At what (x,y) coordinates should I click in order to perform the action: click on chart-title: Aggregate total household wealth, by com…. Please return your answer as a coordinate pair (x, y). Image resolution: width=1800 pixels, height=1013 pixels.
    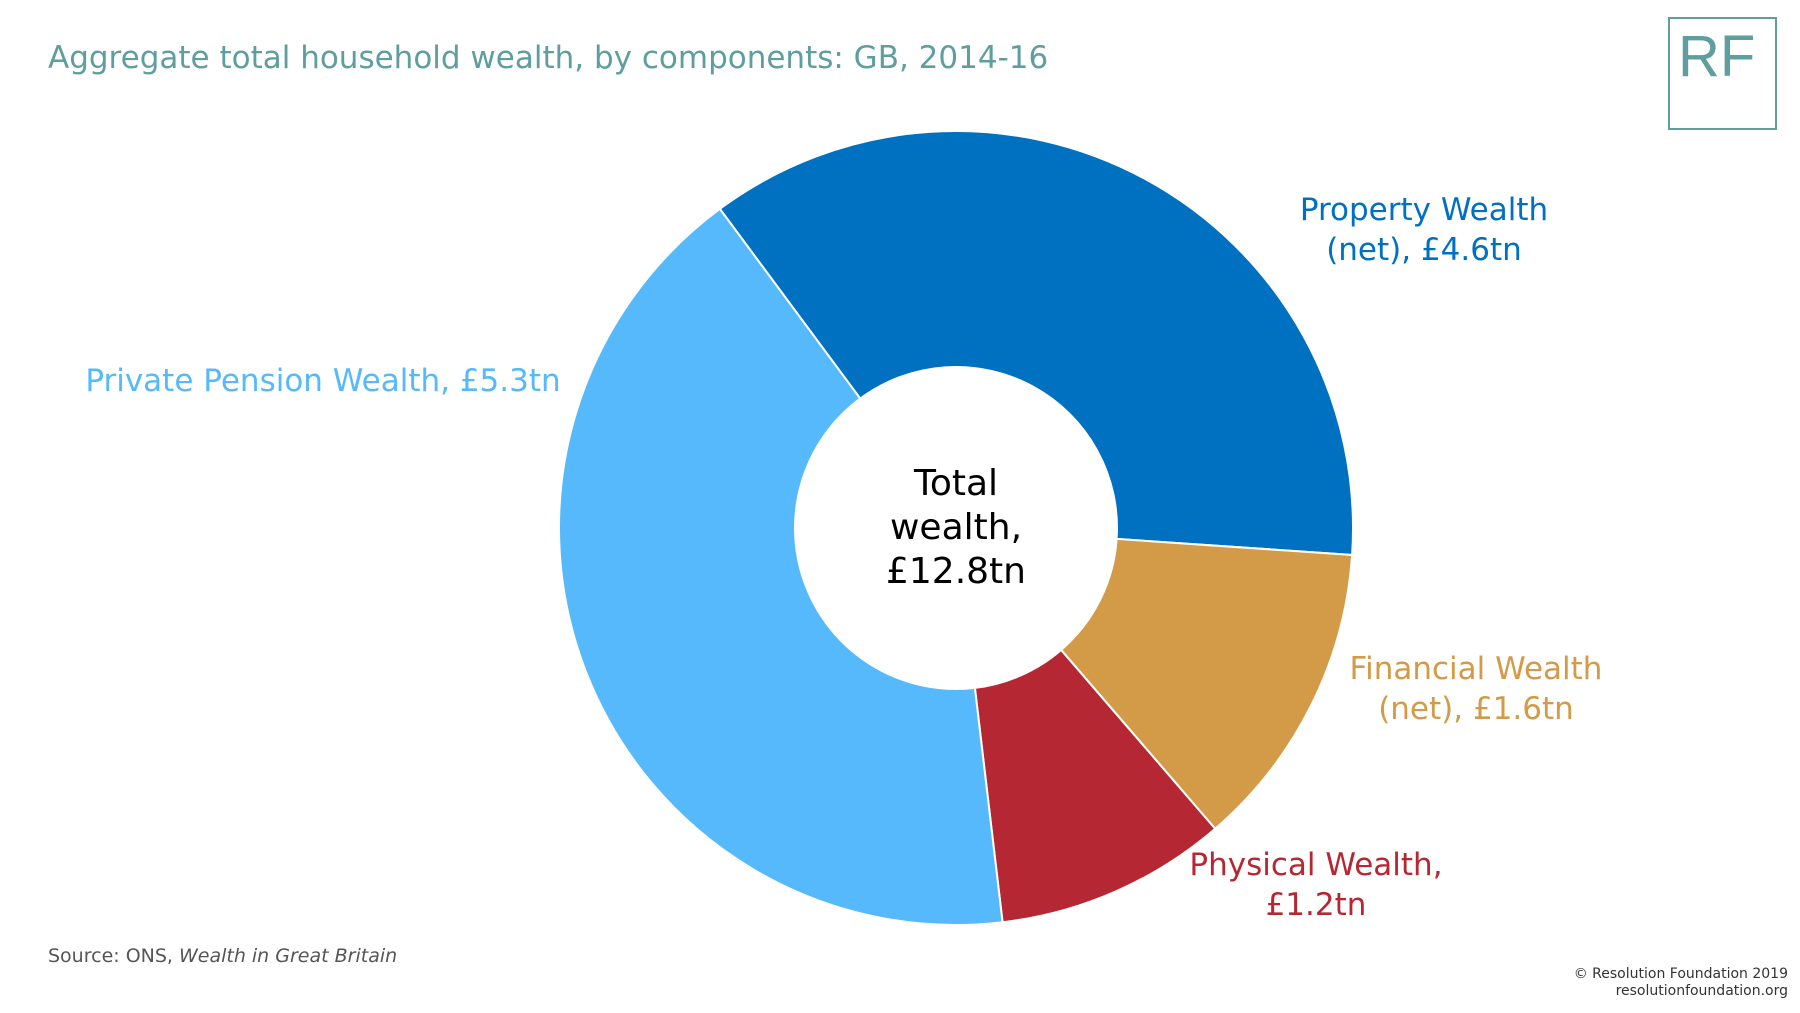
    Looking at the image, I should click on (548, 58).